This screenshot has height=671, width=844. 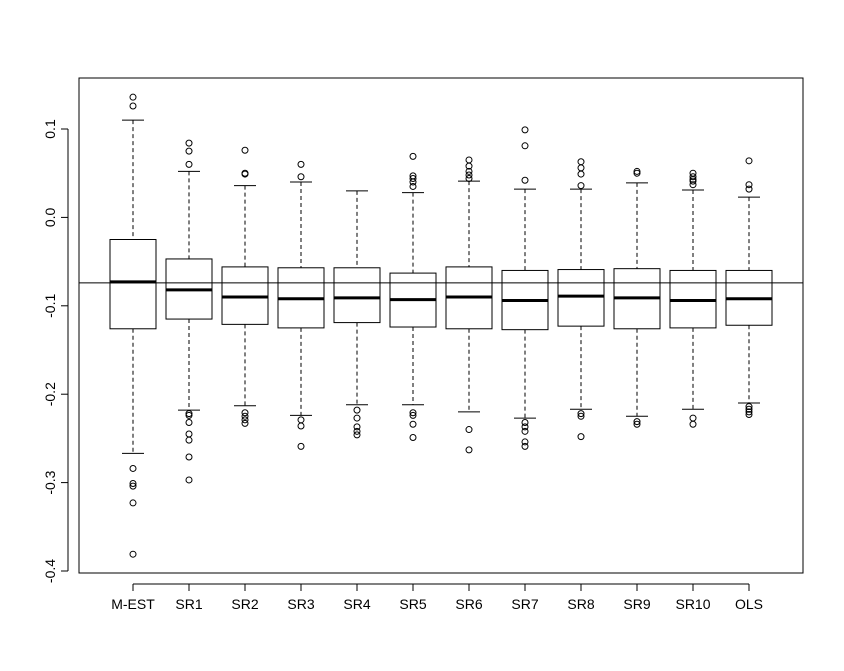 I want to click on y-tick-label: 0.0, so click(x=50, y=217).